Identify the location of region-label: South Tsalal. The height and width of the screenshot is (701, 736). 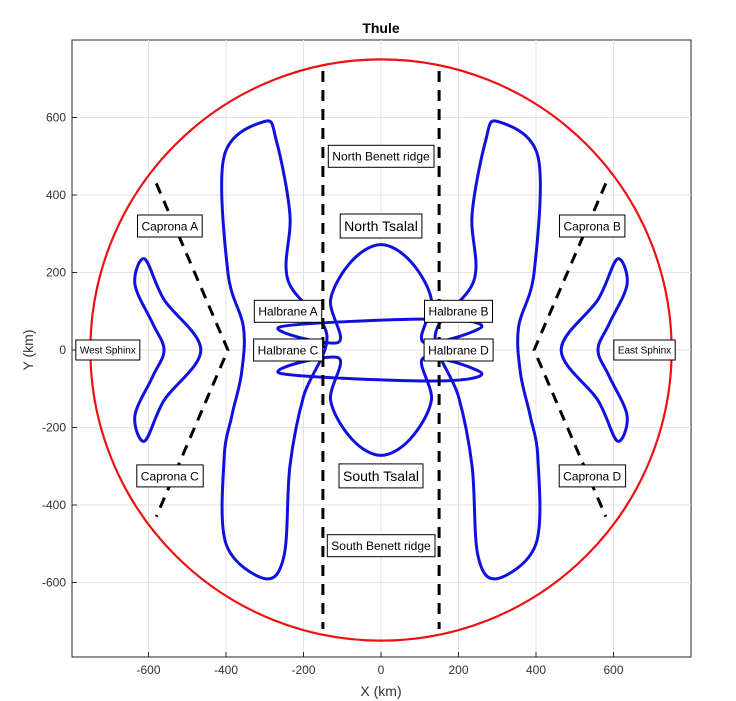
(381, 476).